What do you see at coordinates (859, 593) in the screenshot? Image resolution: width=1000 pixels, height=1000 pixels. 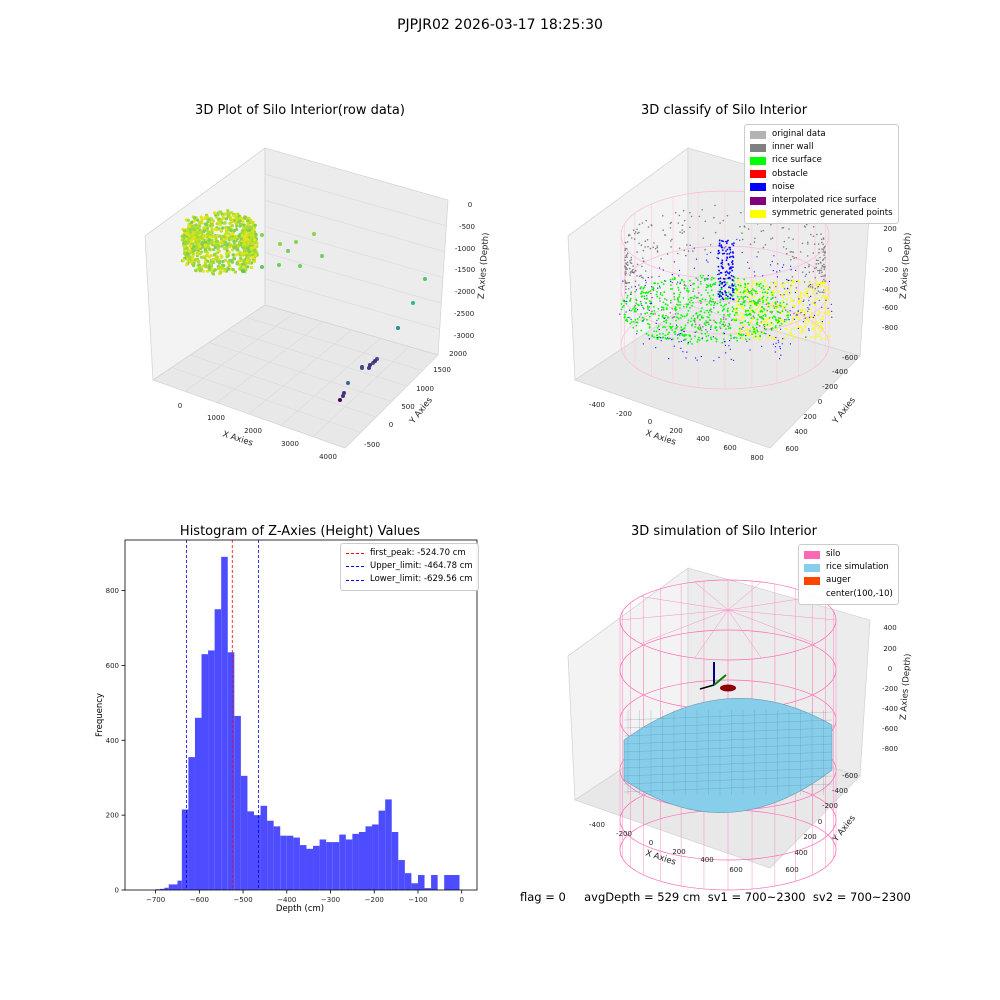 I see `legend-label: center(100,-10)` at bounding box center [859, 593].